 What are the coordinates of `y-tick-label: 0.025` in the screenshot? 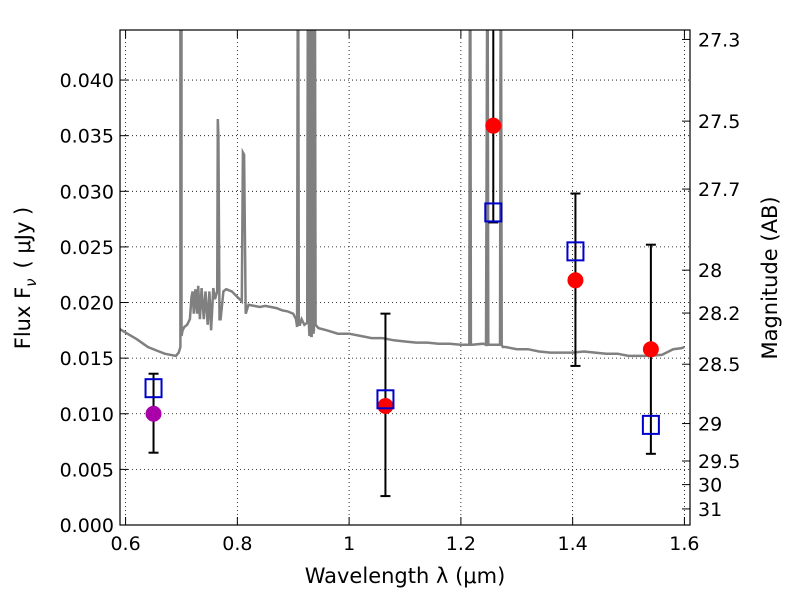 It's located at (87, 248).